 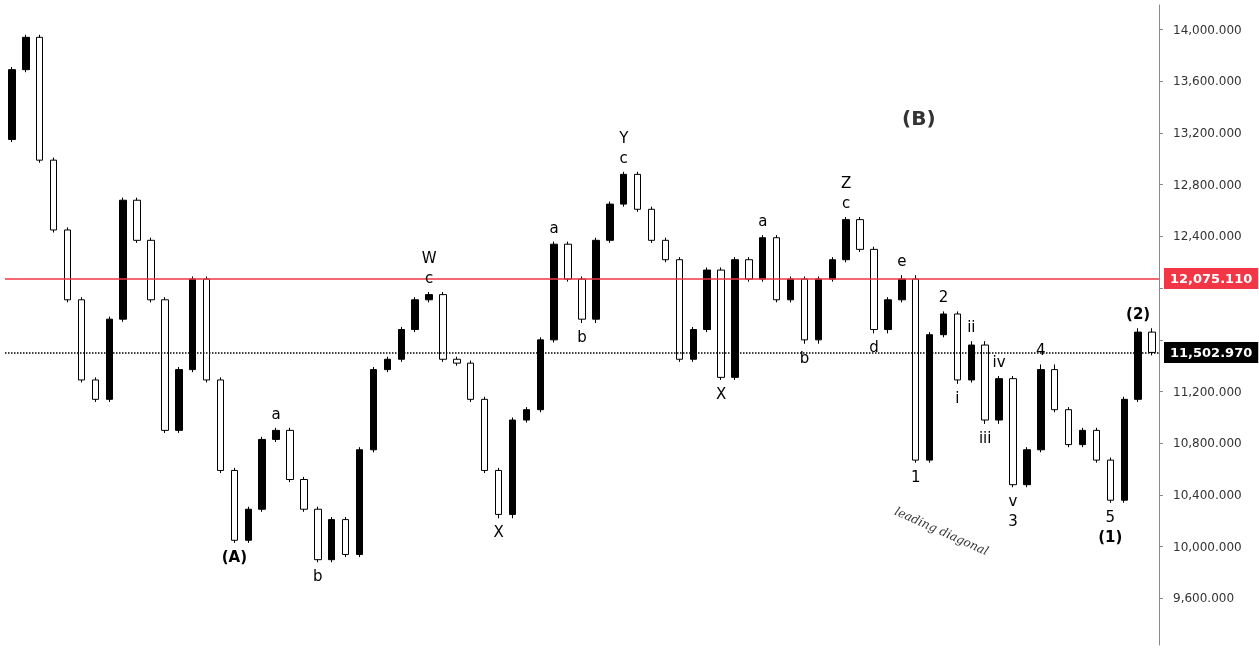 I want to click on annotation: 3, so click(x=1013, y=521).